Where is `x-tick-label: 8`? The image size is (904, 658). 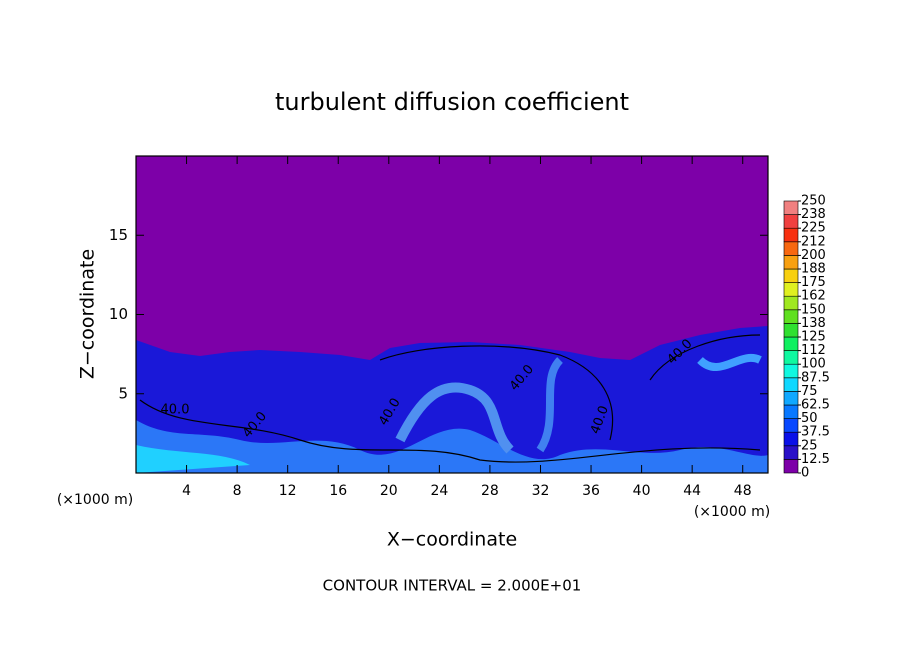
x-tick-label: 8 is located at coordinates (237, 491).